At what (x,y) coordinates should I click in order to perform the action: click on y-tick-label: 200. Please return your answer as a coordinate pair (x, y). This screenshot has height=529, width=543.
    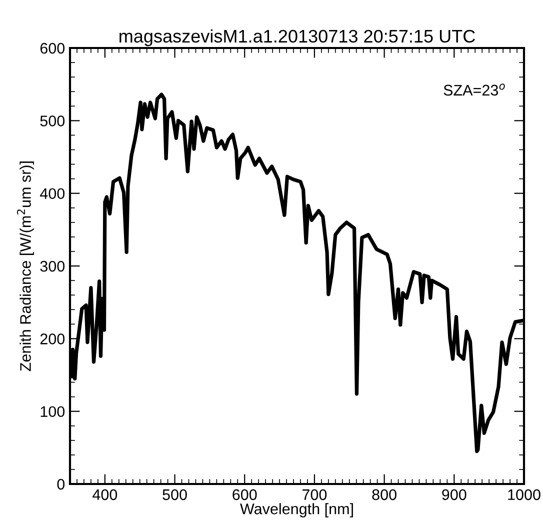
    Looking at the image, I should click on (52, 339).